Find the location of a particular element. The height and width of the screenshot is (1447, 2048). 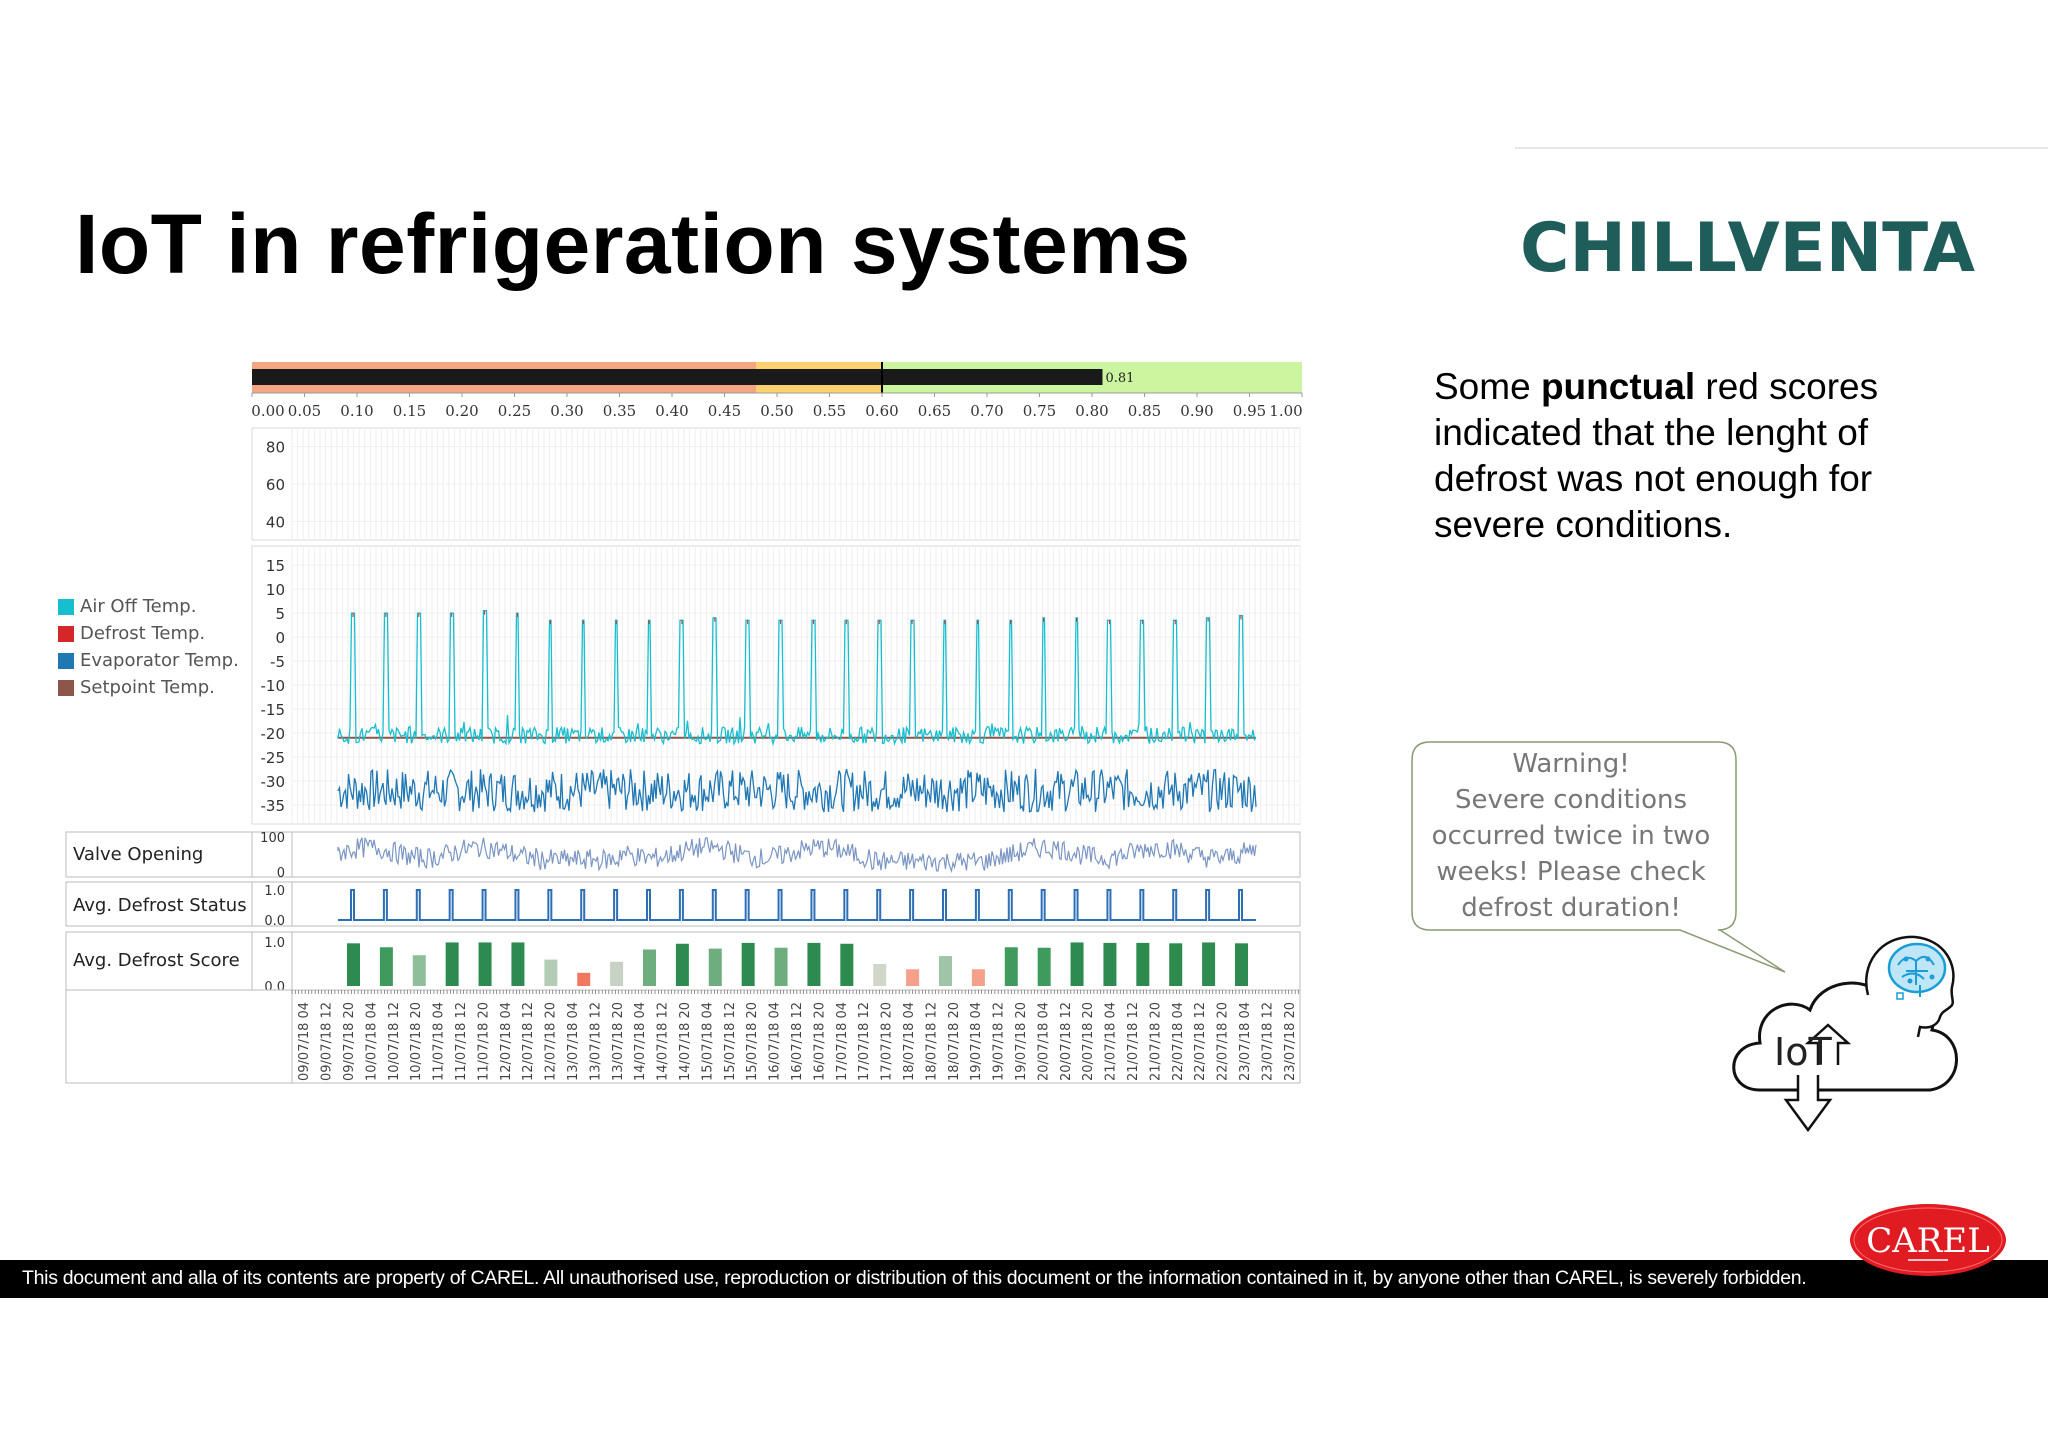

carel-logo: CAREL is located at coordinates (1928, 1240).